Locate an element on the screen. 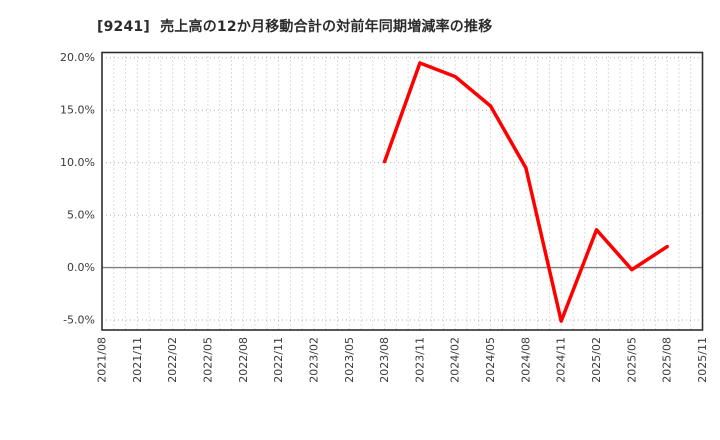 The image size is (720, 440). x-tick-label: 2024/02 is located at coordinates (455, 360).